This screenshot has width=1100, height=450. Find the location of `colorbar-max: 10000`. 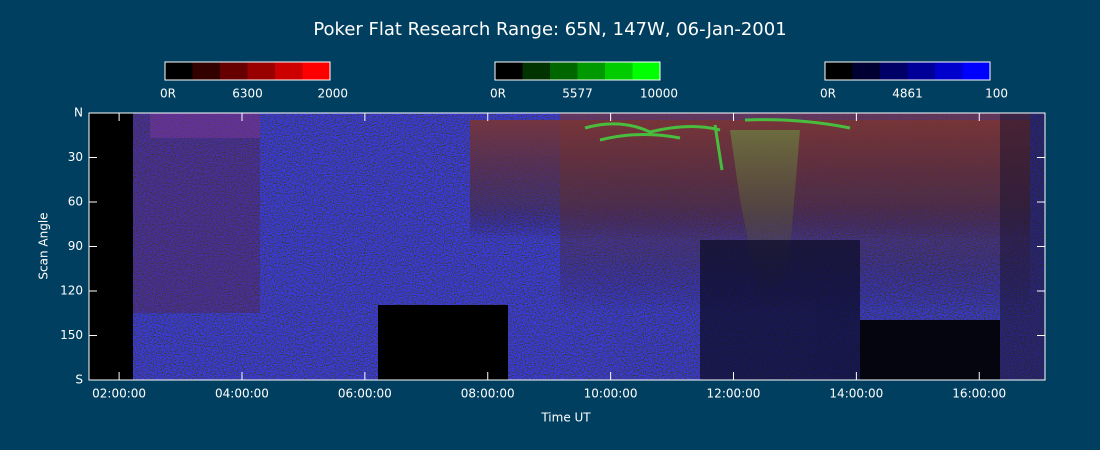

colorbar-max: 10000 is located at coordinates (659, 94).